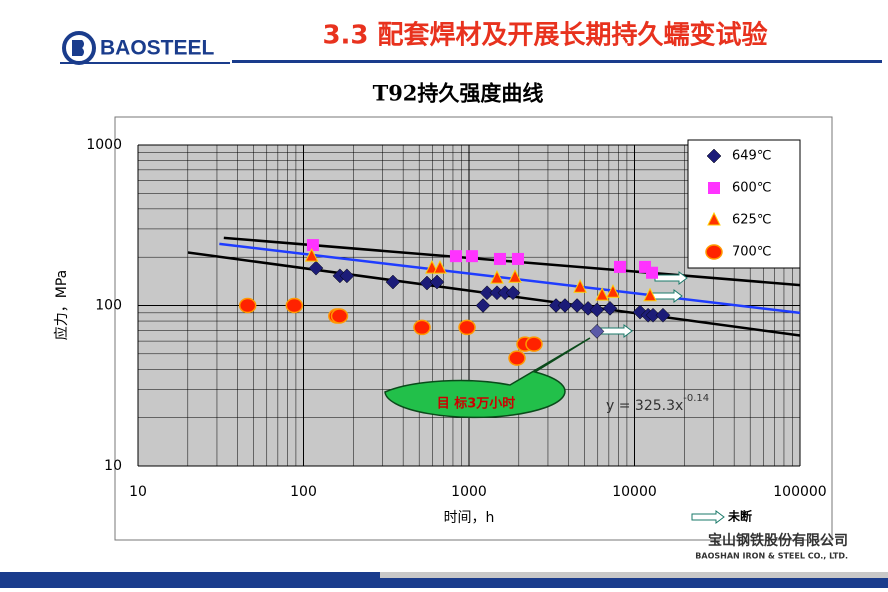 Image resolution: width=888 pixels, height=592 pixels. Describe the element at coordinates (61, 305) in the screenshot. I see `y-axis-label: 应力，MPa` at that location.